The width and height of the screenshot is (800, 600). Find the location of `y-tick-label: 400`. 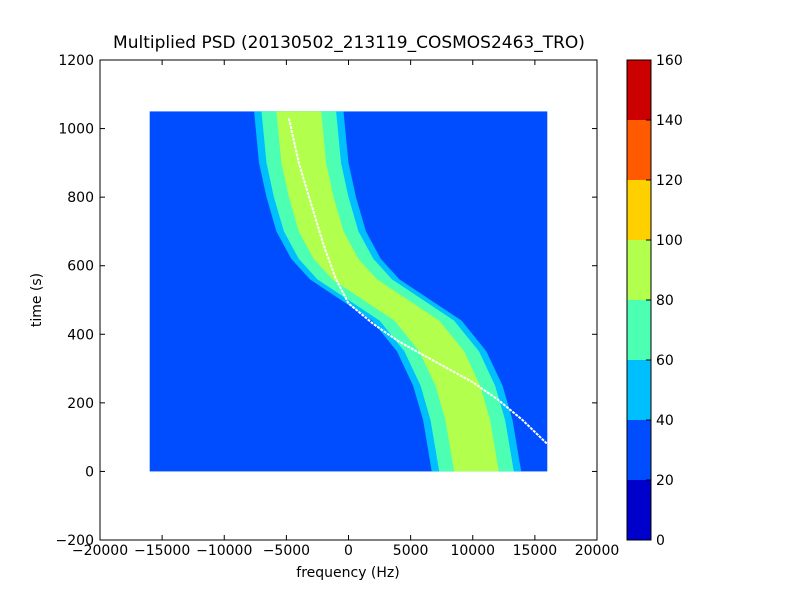

y-tick-label: 400 is located at coordinates (80, 335).